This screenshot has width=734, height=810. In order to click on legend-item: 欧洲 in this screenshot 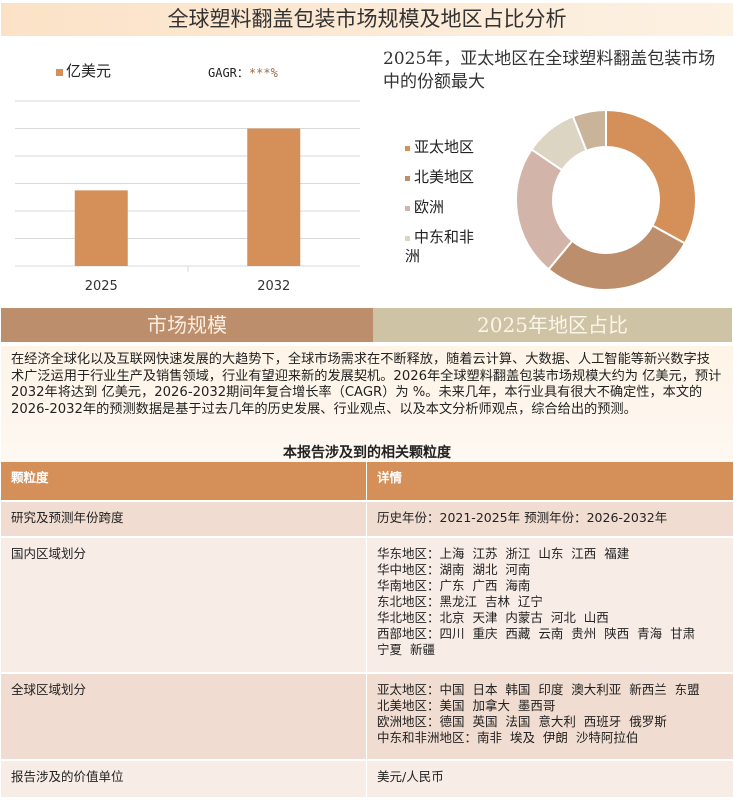, I will do `click(442, 207)`.